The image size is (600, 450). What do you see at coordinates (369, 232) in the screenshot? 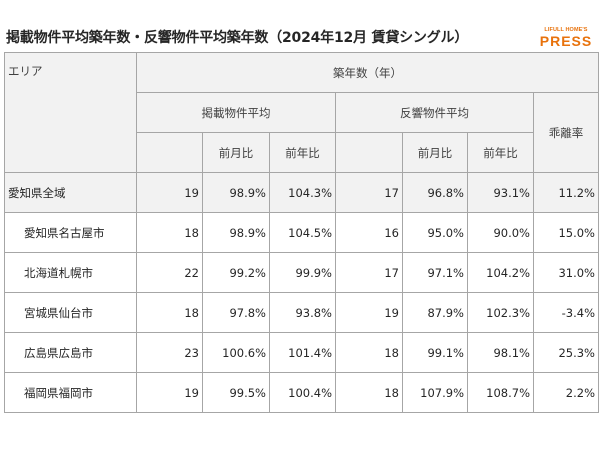
I see `response-age: 16` at bounding box center [369, 232].